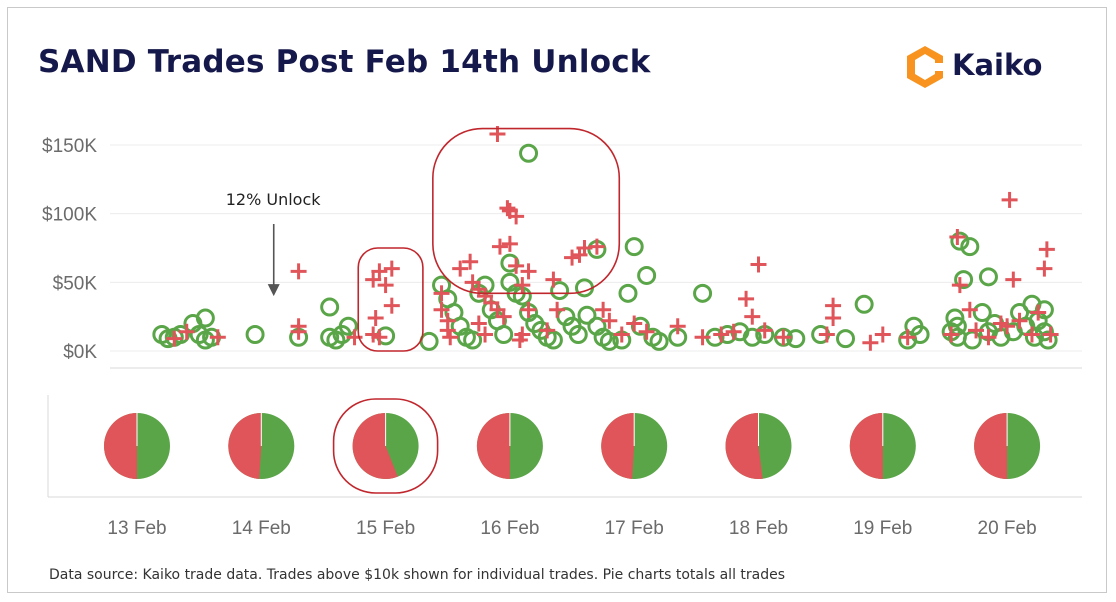  I want to click on x-tick-label: 16 Feb, so click(509, 528).